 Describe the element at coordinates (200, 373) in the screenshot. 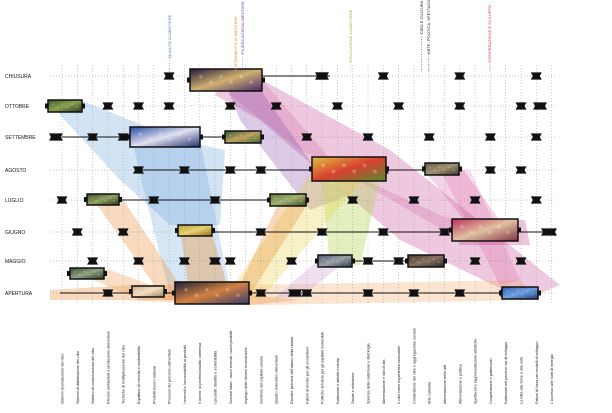

I see `column-label: Il lavoro: la professionalità connessa` at that location.